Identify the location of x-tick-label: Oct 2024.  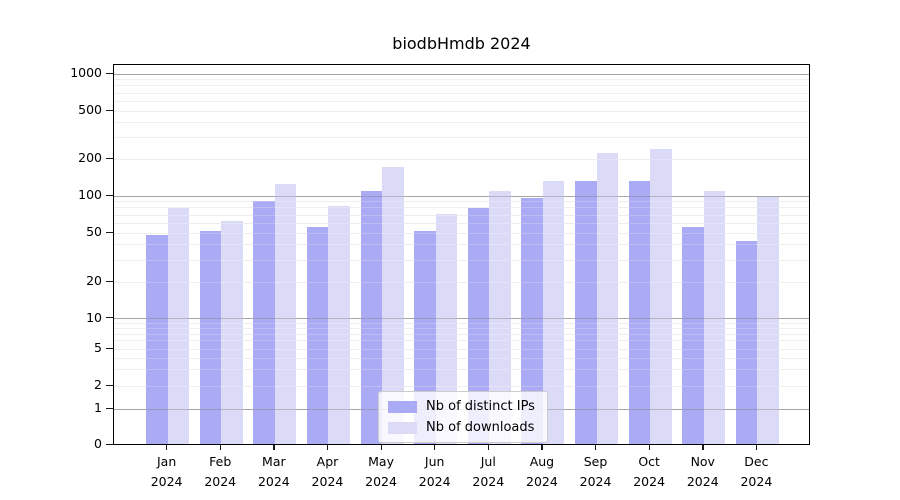
(649, 471).